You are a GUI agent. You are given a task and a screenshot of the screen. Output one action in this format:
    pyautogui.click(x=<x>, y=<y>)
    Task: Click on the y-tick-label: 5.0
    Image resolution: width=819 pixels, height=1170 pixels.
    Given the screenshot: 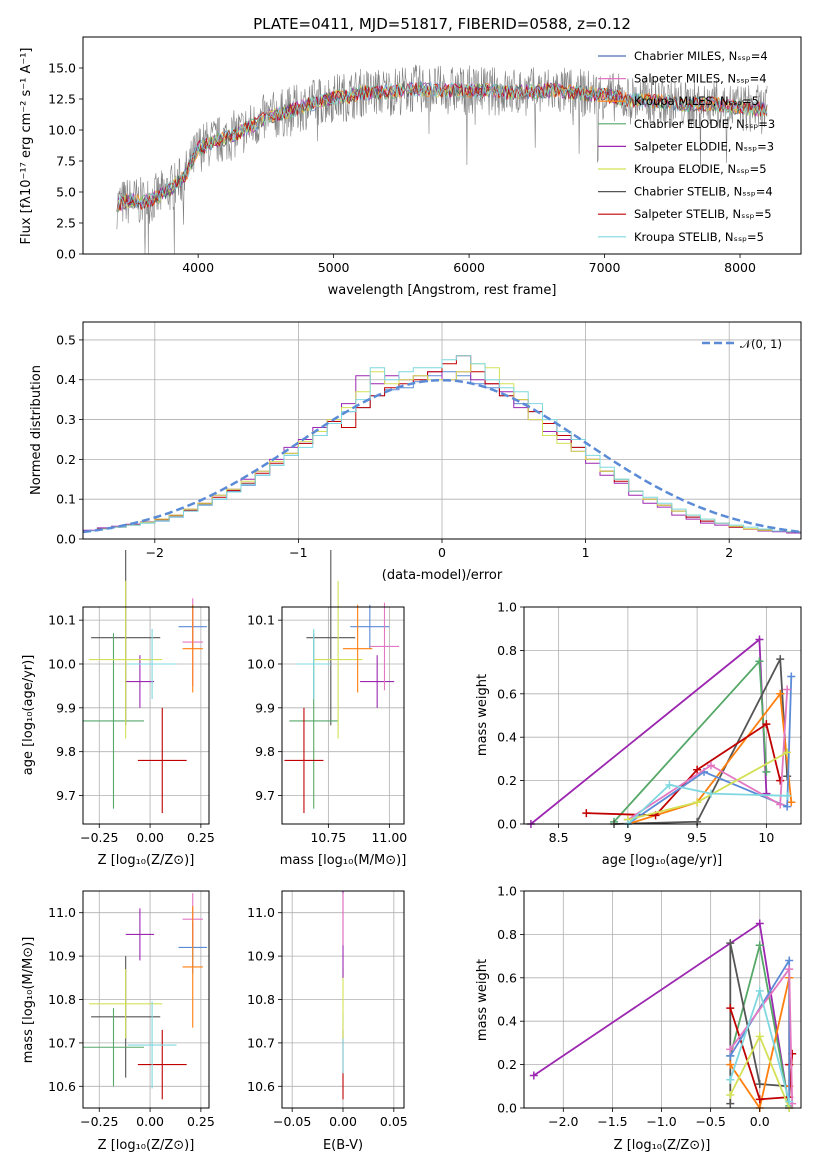 What is the action you would take?
    pyautogui.click(x=66, y=192)
    